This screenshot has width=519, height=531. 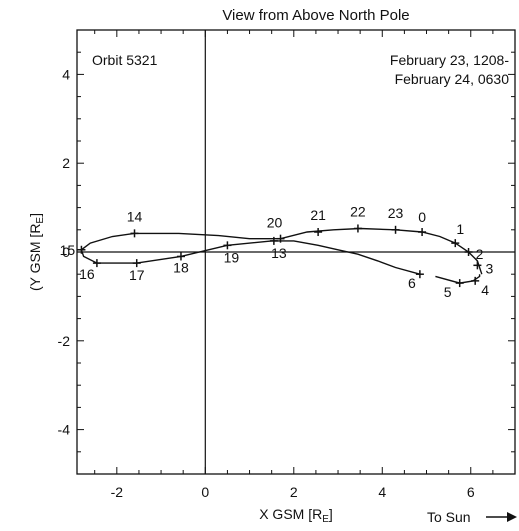 What do you see at coordinates (396, 213) in the screenshot?
I see `hour-label: 23` at bounding box center [396, 213].